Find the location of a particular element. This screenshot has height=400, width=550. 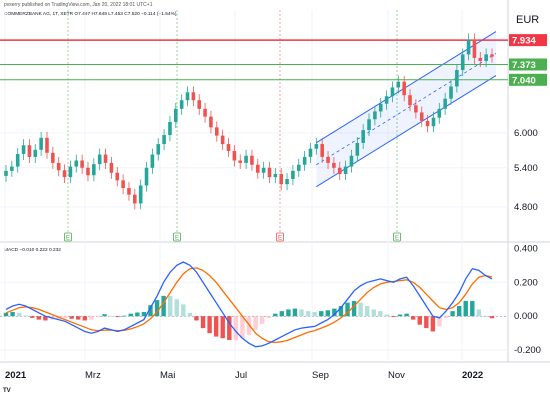

channel-upper-line is located at coordinates (406, 87).